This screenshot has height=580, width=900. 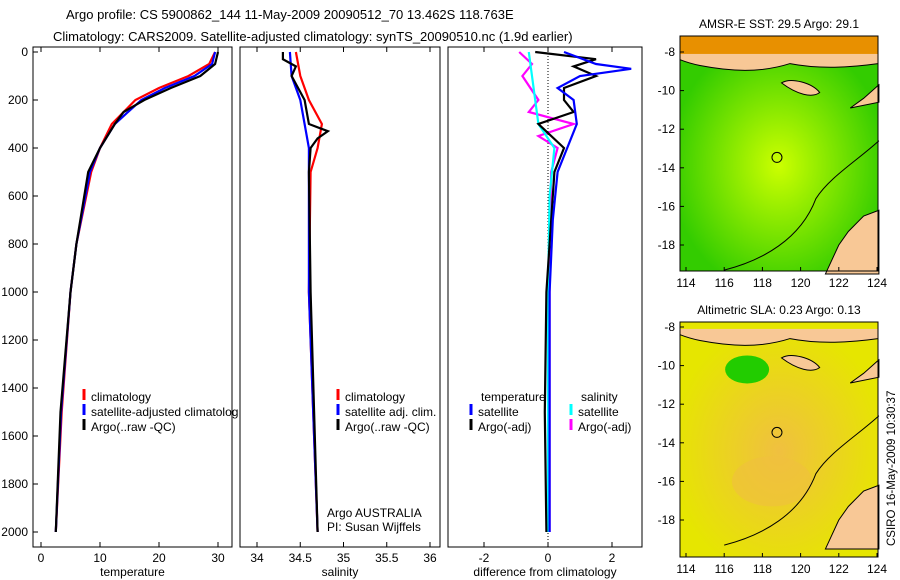 I want to click on sst-map-frame, so click(x=779, y=153).